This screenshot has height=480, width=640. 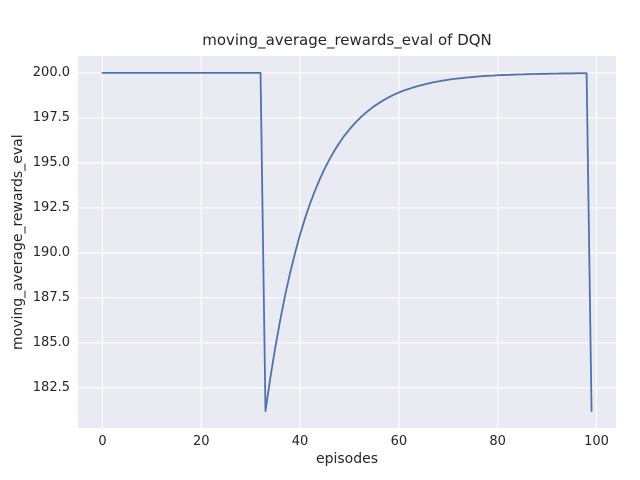 I want to click on x-tick-label: 20, so click(x=201, y=441).